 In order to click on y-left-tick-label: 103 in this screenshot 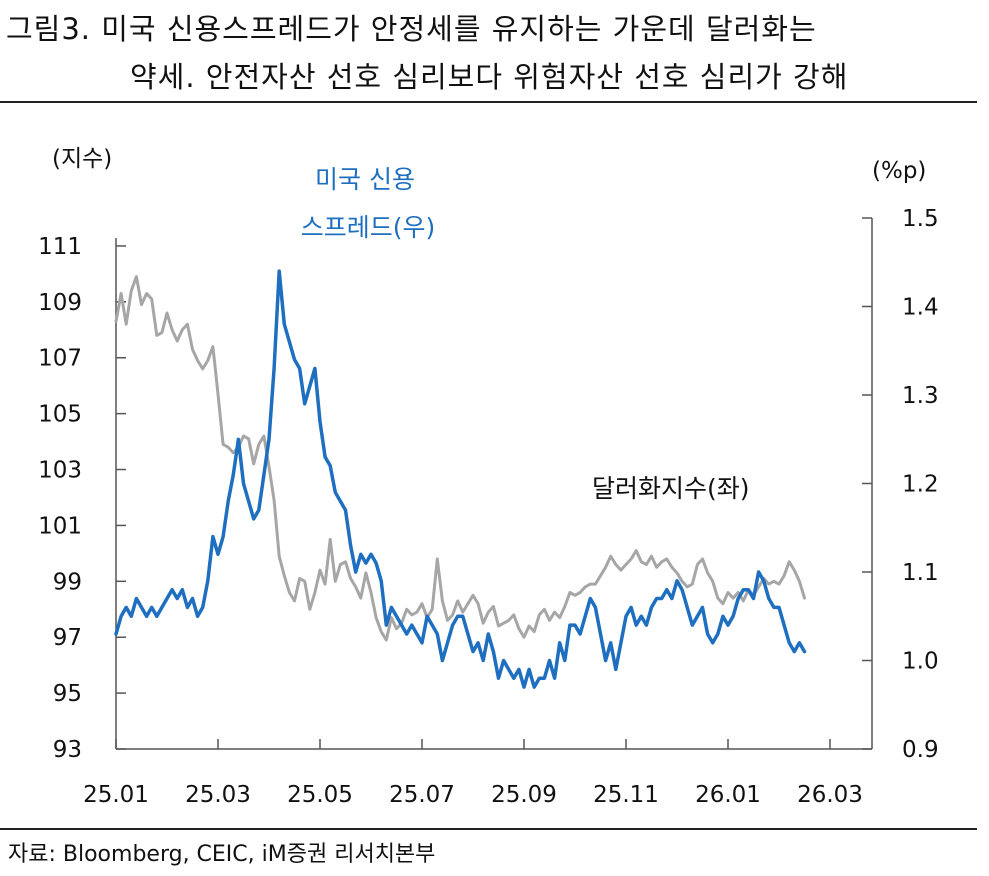, I will do `click(60, 471)`.